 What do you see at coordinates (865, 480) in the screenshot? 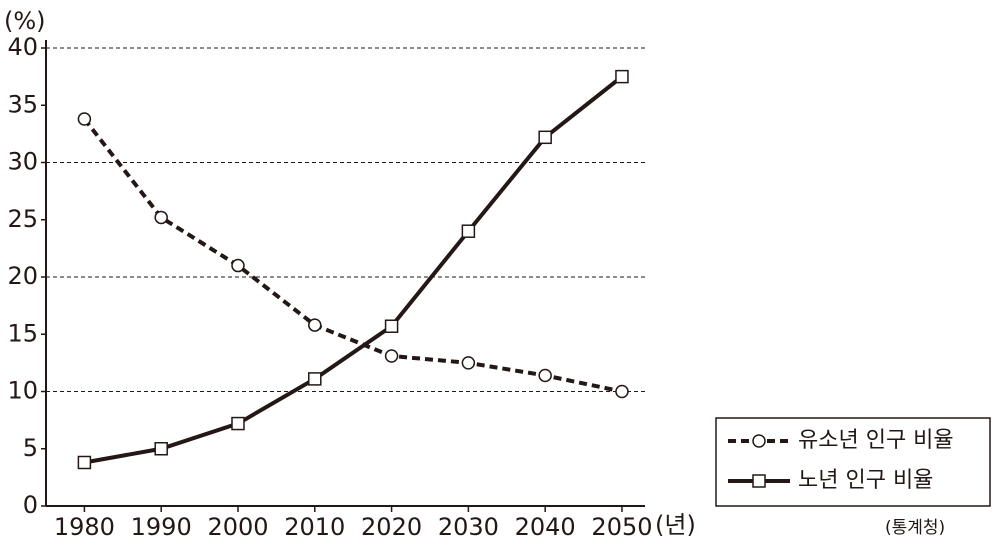
I see `legend-label: 노년 인구 비율` at bounding box center [865, 480].